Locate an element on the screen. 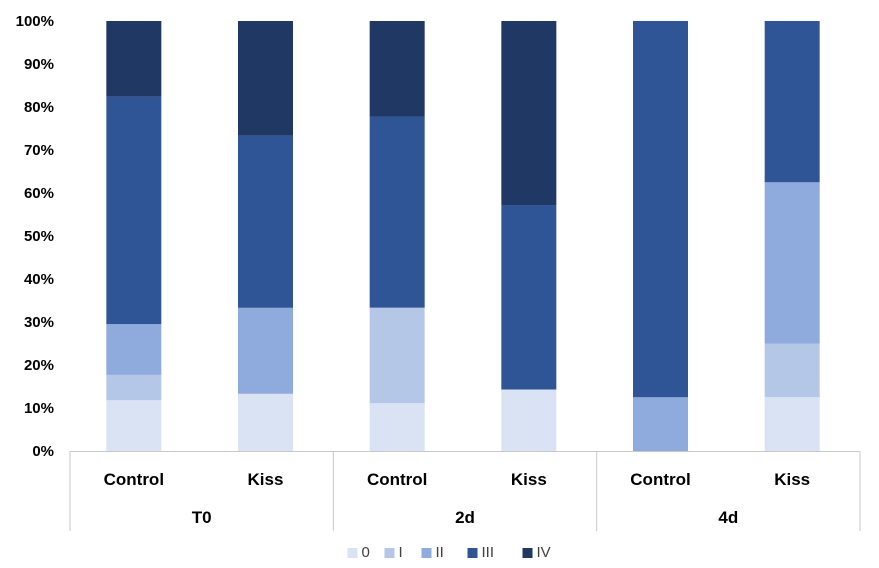 This screenshot has height=568, width=879. y-tick-label: 30% is located at coordinates (39, 322).